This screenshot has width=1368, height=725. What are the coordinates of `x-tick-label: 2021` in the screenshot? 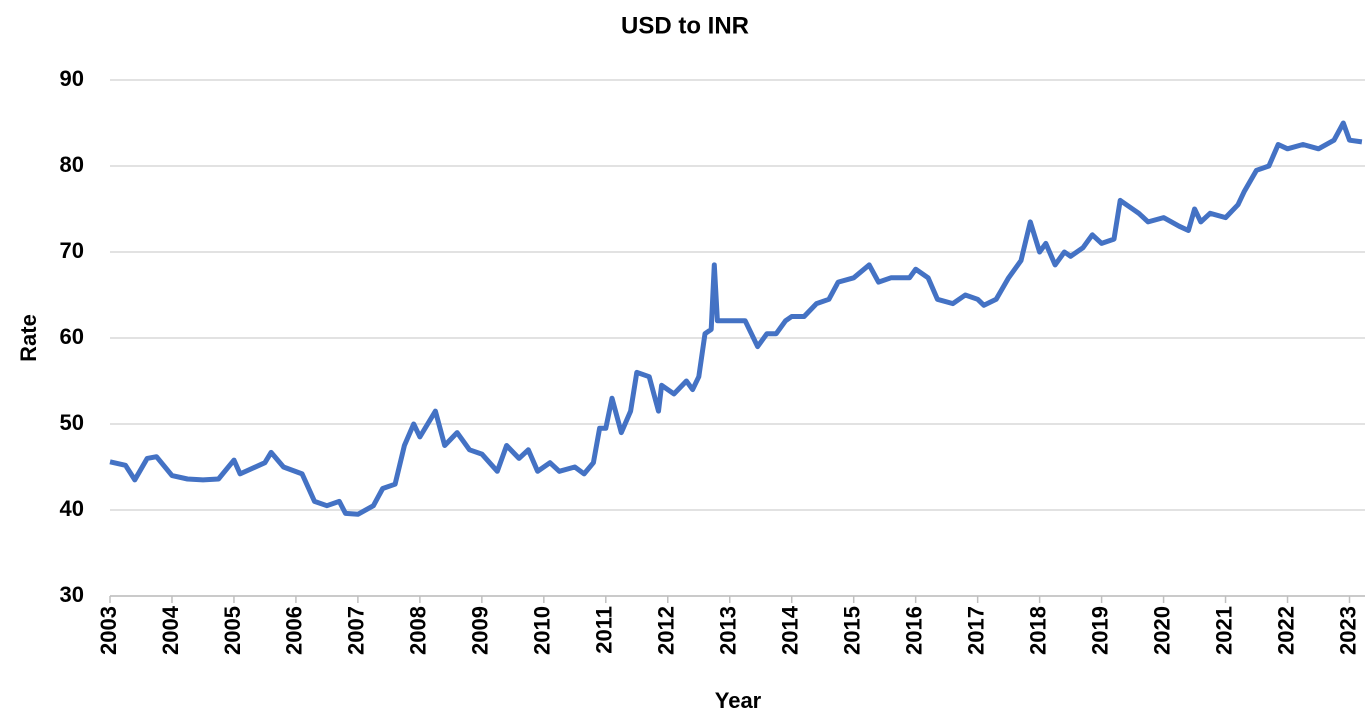 It's located at (1223, 630).